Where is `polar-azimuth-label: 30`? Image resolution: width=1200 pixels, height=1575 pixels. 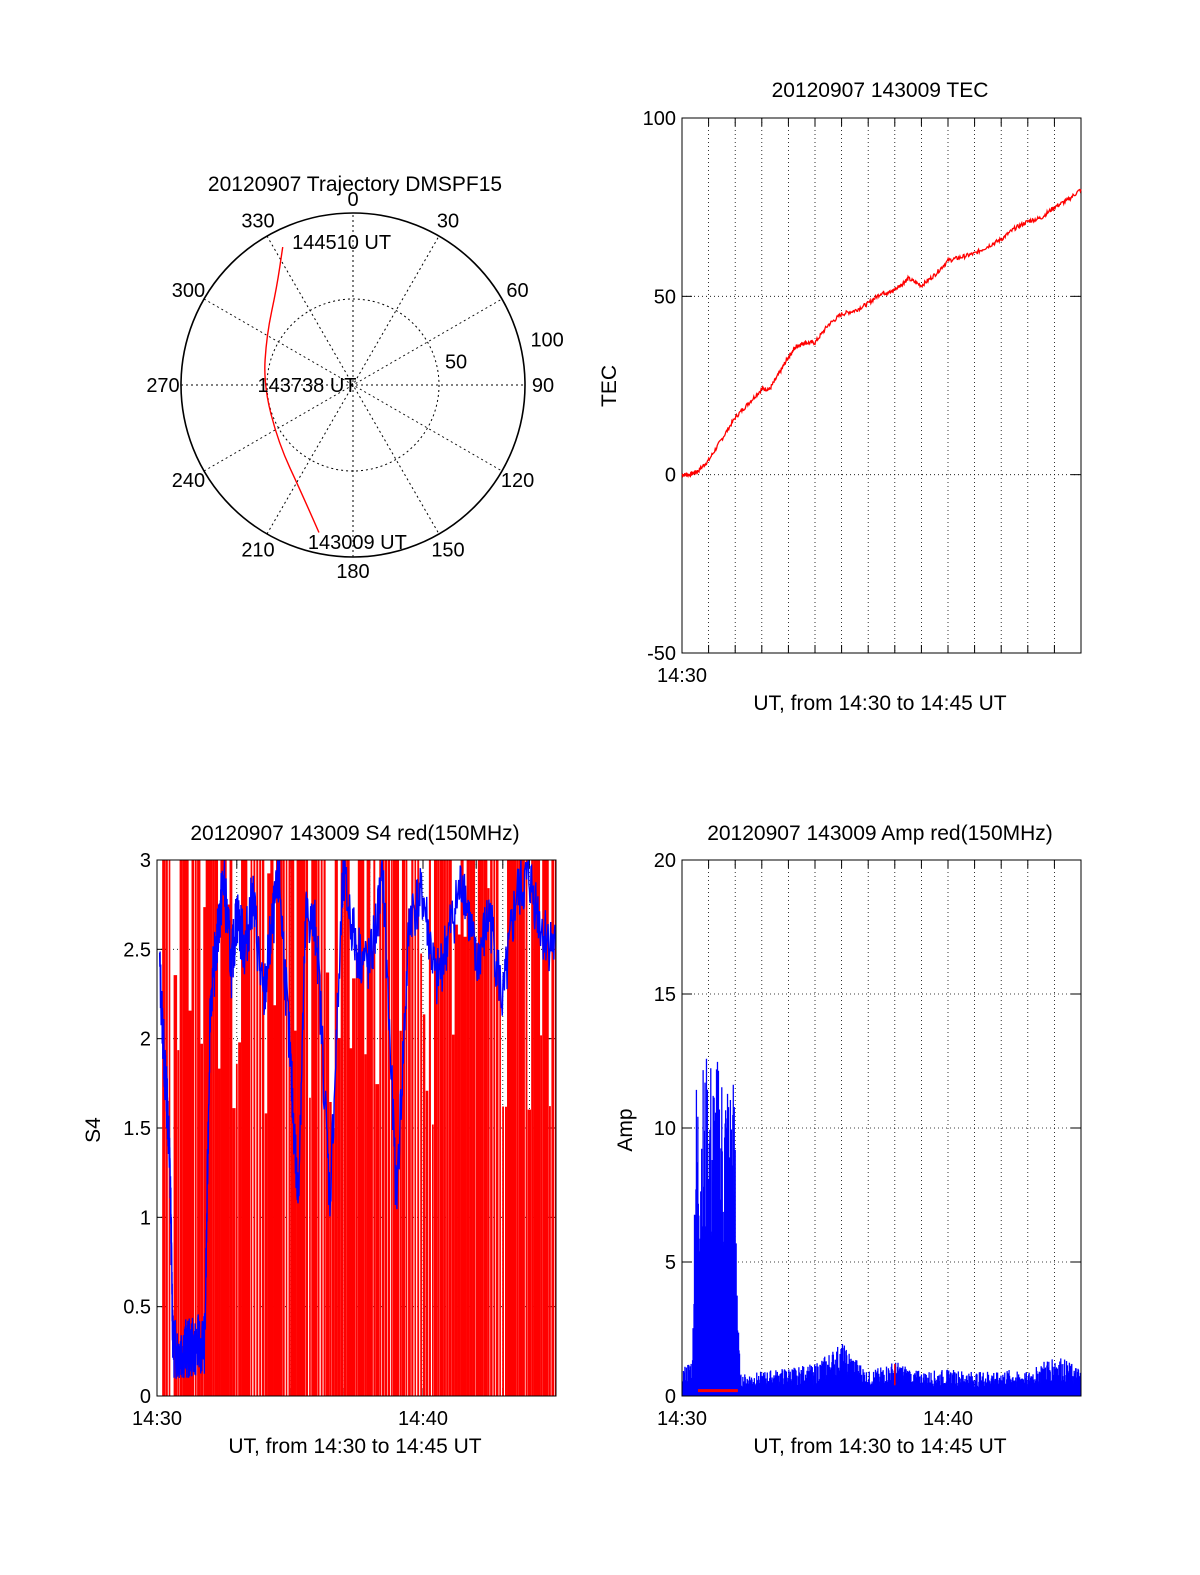
polar-azimuth-label: 30 is located at coordinates (448, 221).